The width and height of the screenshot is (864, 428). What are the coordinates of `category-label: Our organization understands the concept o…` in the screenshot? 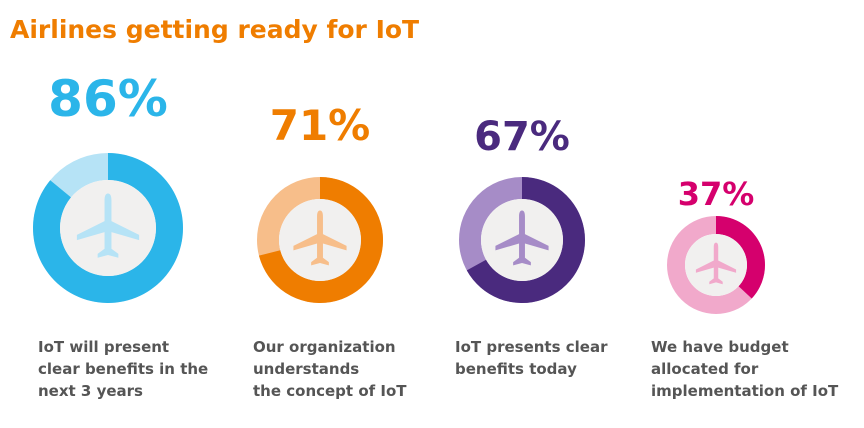 It's located at (330, 369).